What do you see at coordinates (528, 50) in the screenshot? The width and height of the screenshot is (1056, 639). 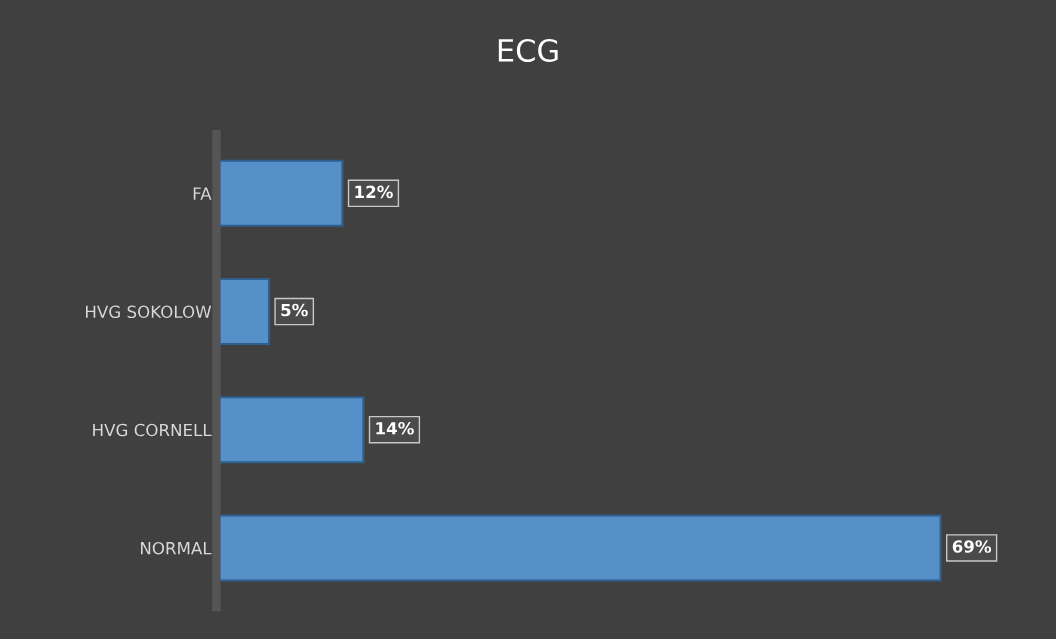 I see `chart-title: ECG` at bounding box center [528, 50].